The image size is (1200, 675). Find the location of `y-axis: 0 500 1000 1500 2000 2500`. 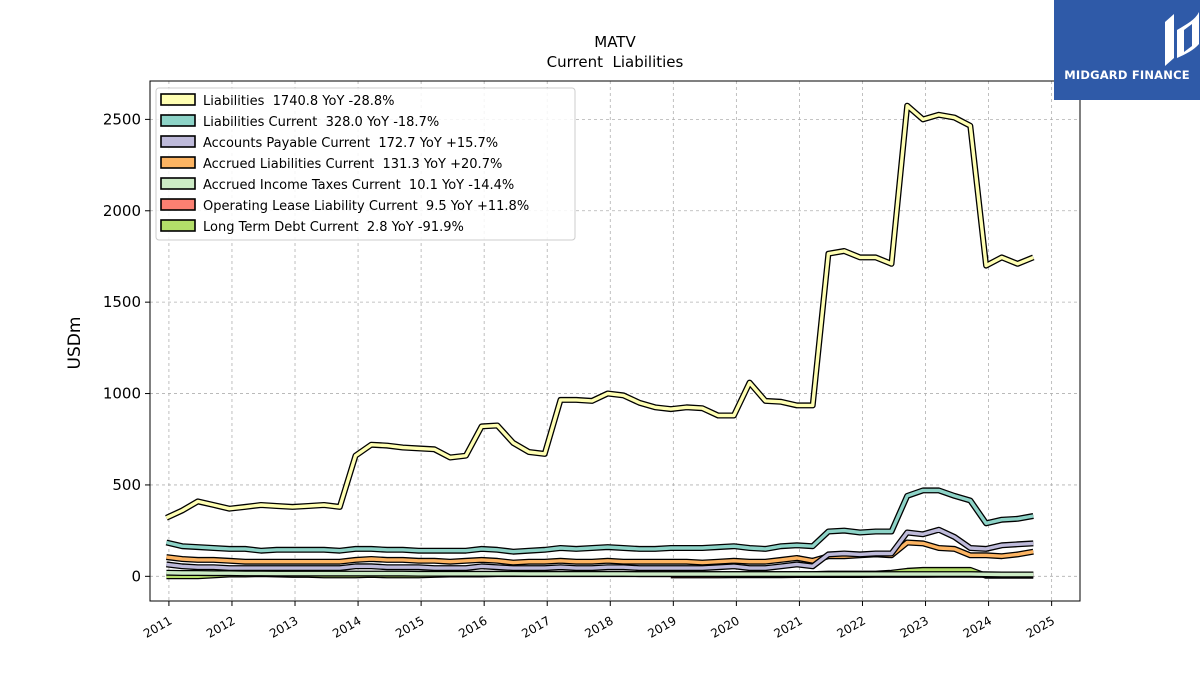

y-axis: 0 500 1000 1500 2000 2500 is located at coordinates (126, 347).